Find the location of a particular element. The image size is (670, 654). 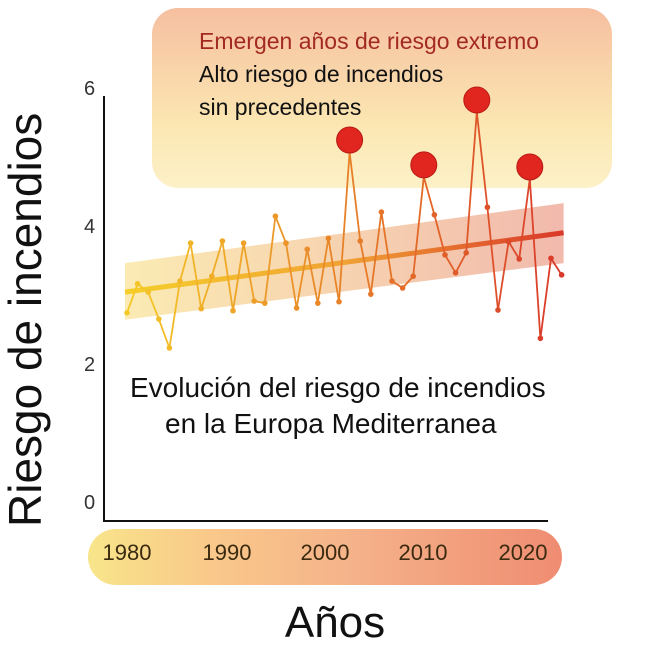

x-tick-label: 1990 is located at coordinates (227, 552).